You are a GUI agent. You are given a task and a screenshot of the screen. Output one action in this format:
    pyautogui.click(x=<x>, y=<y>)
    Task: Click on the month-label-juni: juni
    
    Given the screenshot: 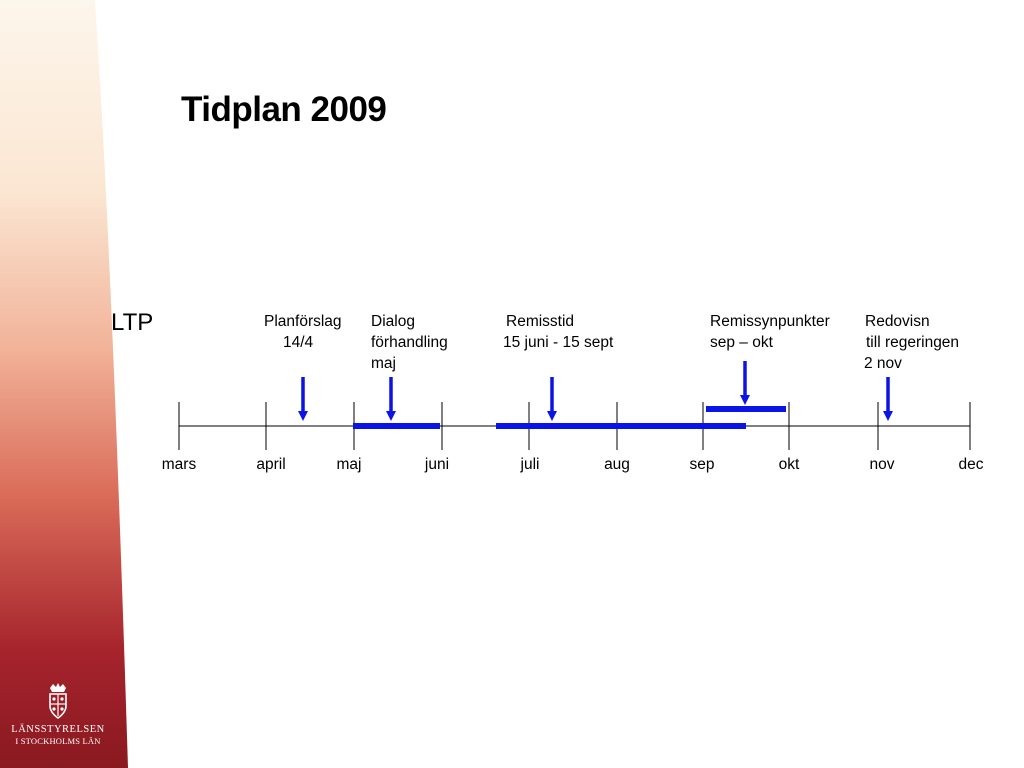 What is the action you would take?
    pyautogui.click(x=437, y=464)
    